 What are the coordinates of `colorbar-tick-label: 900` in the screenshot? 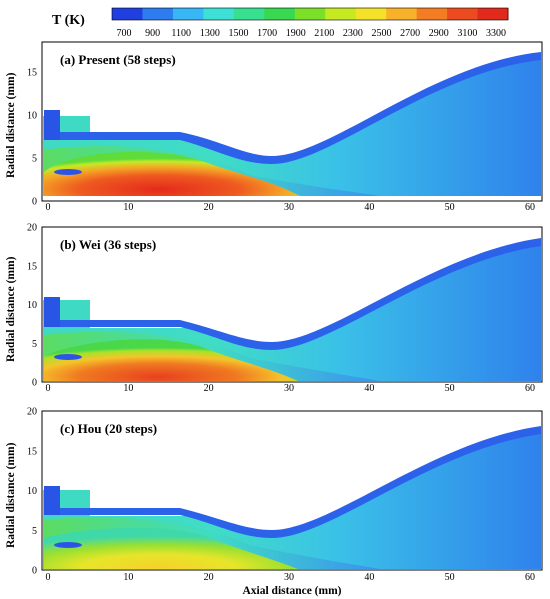 It's located at (152, 33).